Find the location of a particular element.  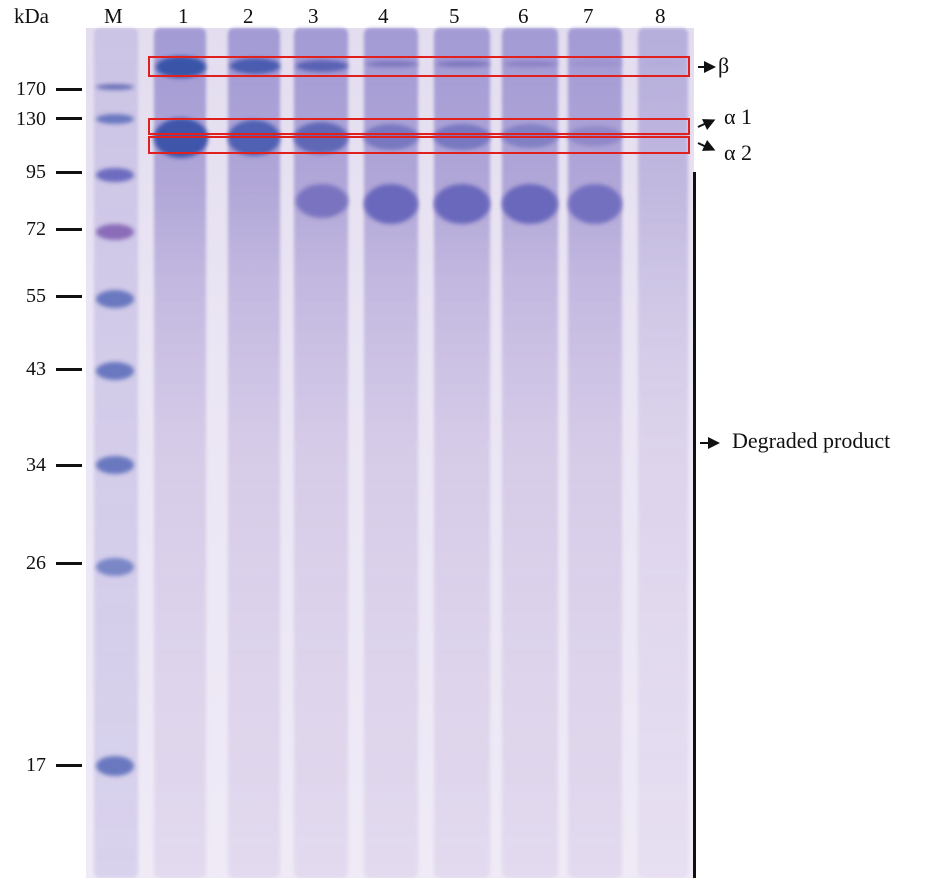

degraded-arrow is located at coordinates (706, 443).